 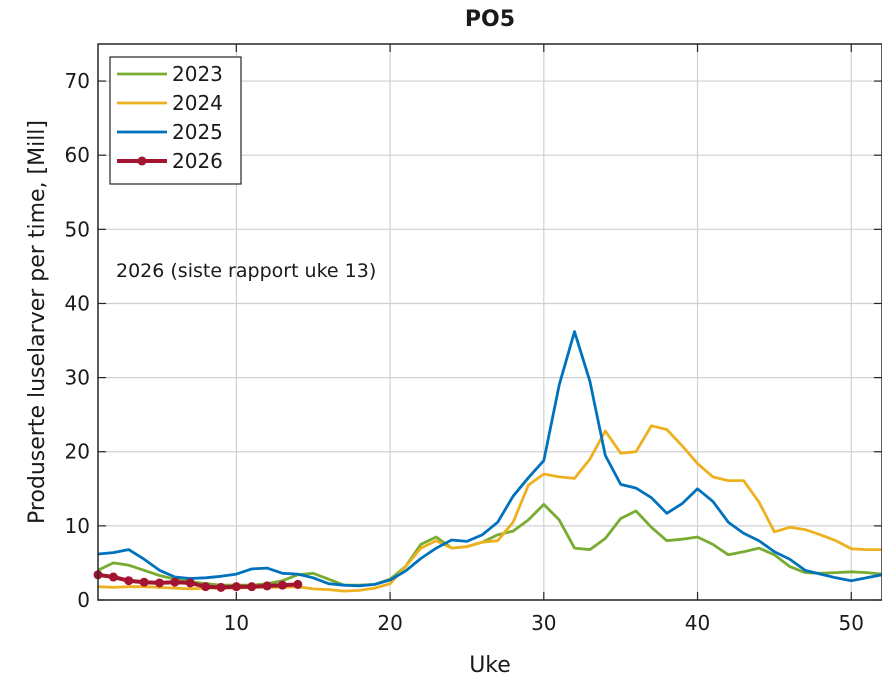 What do you see at coordinates (246, 271) in the screenshot?
I see `chart-annotation: 2026 (siste rapport uke 13)` at bounding box center [246, 271].